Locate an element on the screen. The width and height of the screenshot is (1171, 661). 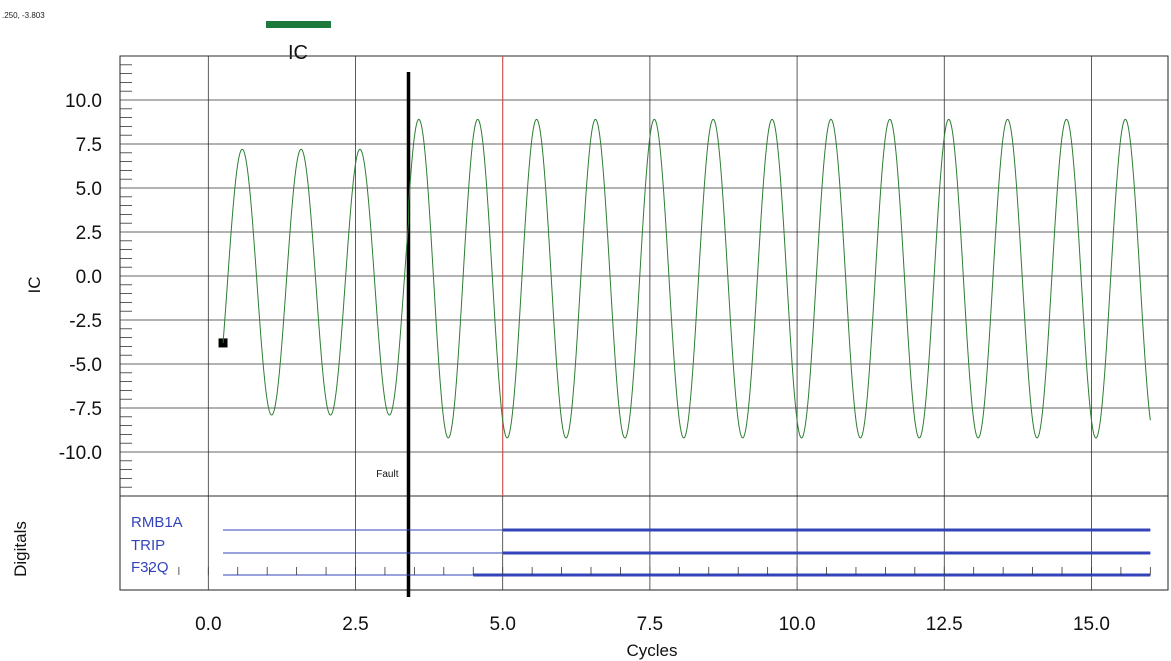
y-tick-label: -10.0 is located at coordinates (80, 453).